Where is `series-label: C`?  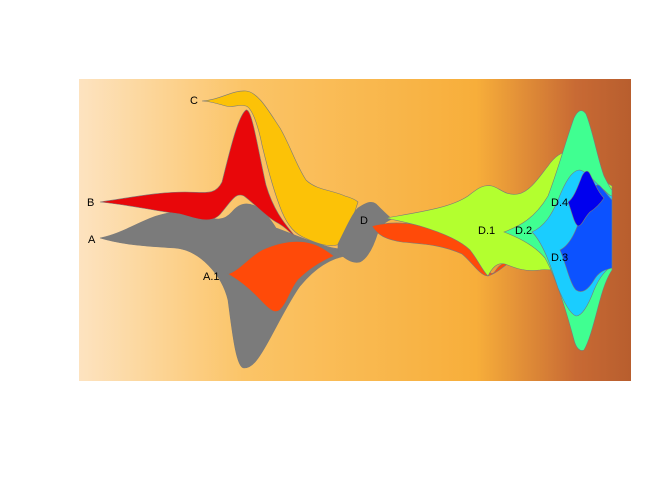
series-label: C is located at coordinates (194, 101).